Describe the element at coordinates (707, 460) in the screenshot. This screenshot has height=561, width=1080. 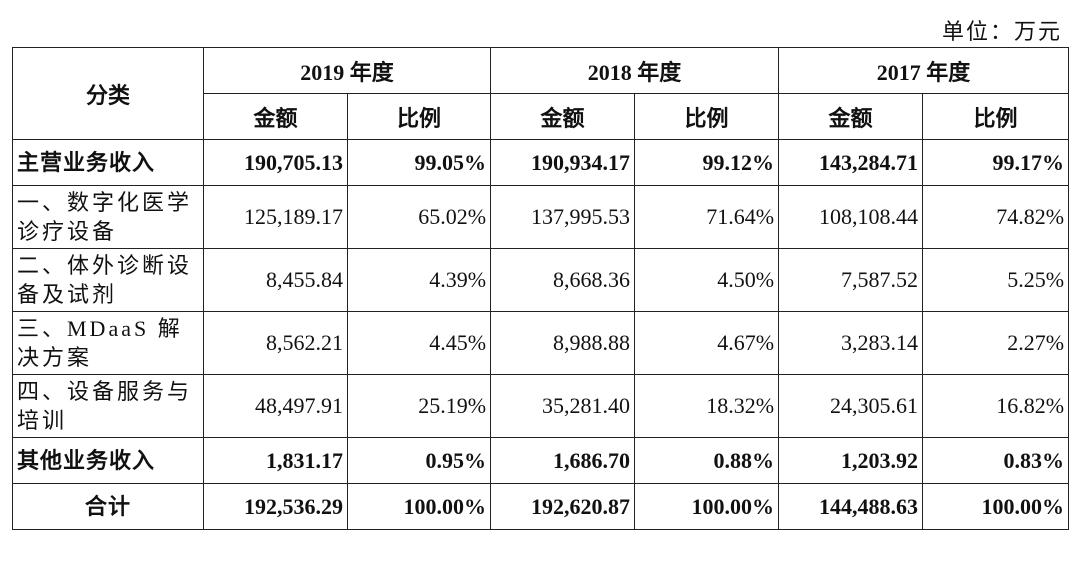
I see `cell: 0.88%` at that location.